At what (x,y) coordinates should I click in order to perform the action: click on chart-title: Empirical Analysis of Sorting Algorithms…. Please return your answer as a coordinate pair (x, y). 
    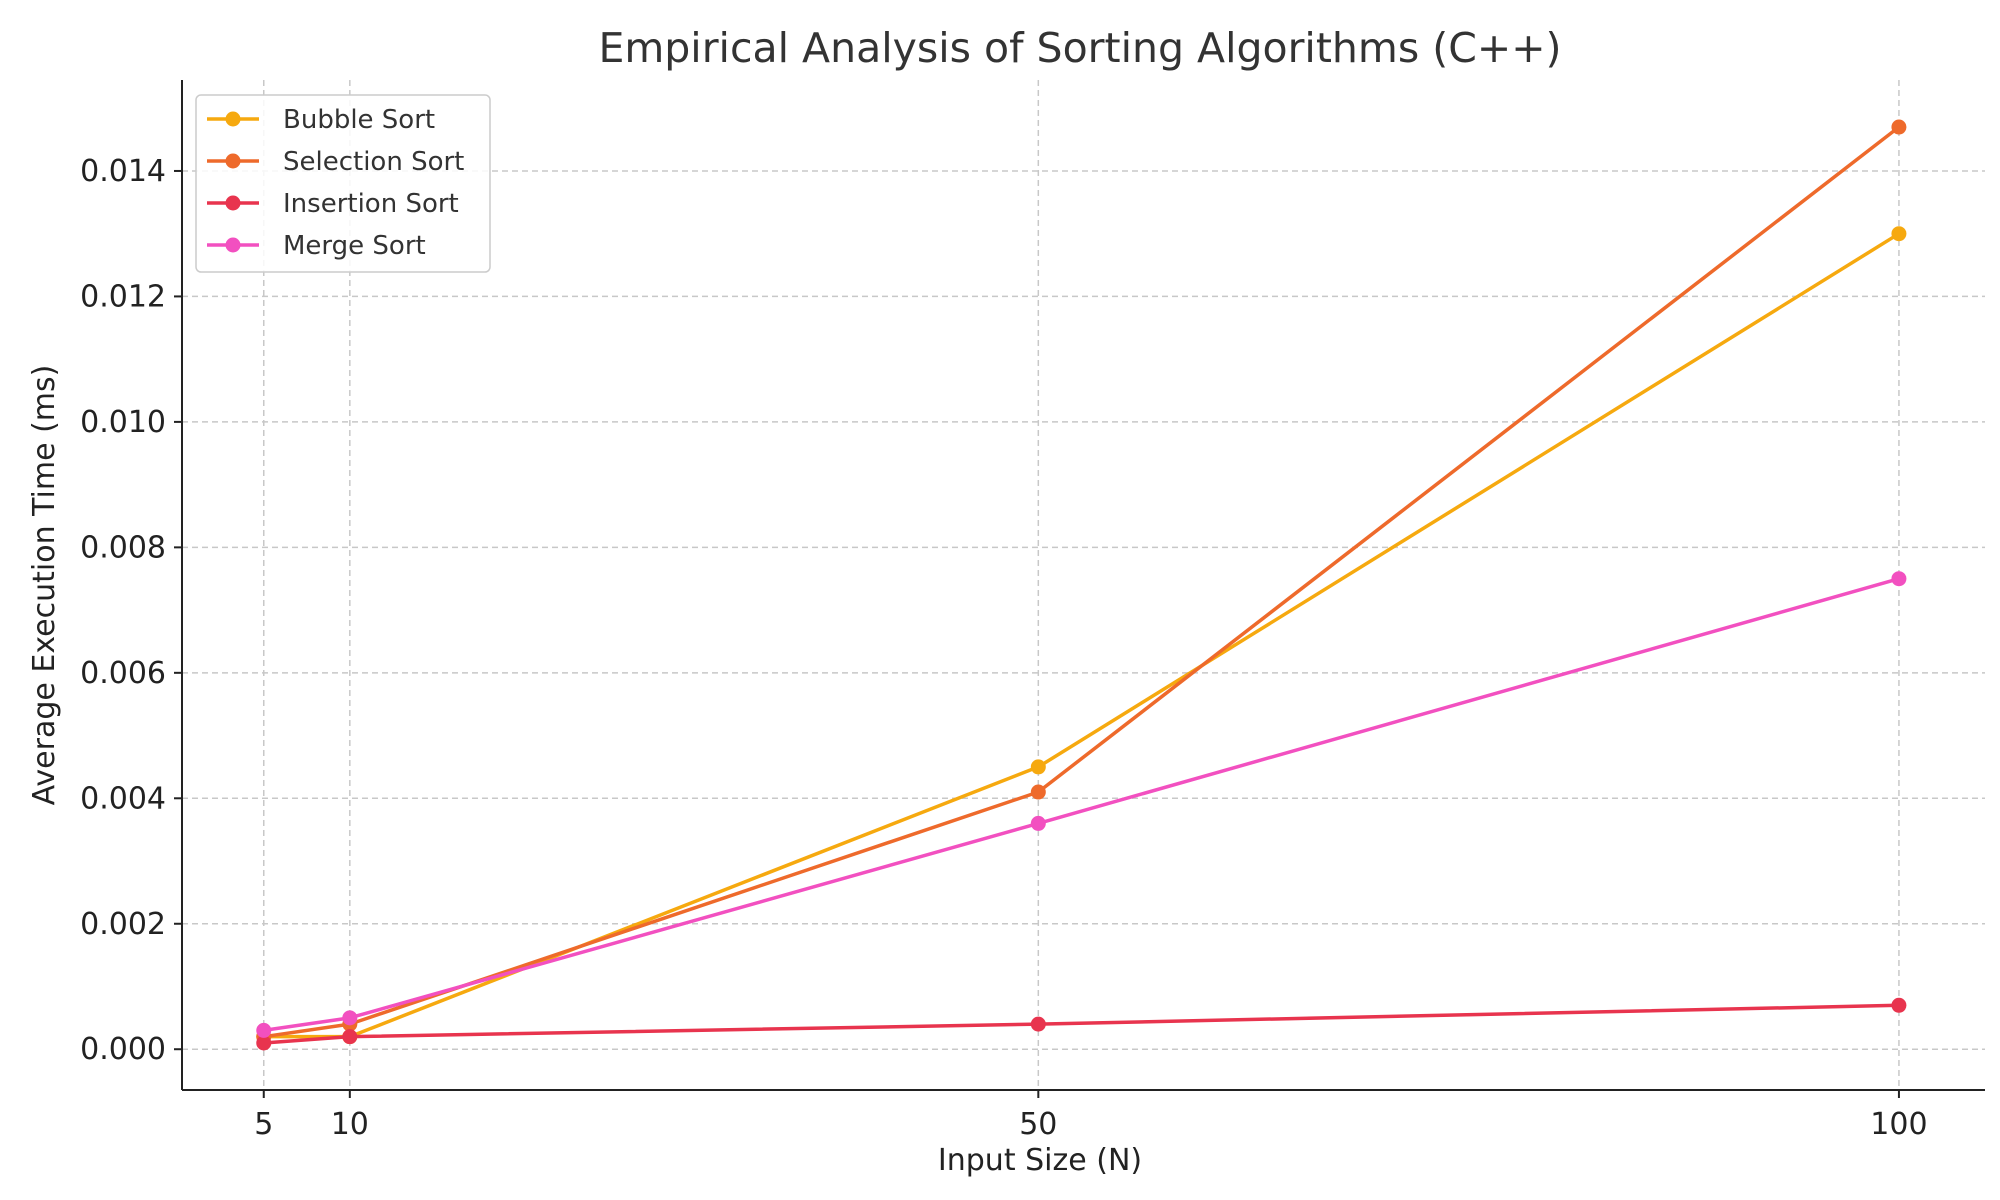
    Looking at the image, I should click on (1079, 48).